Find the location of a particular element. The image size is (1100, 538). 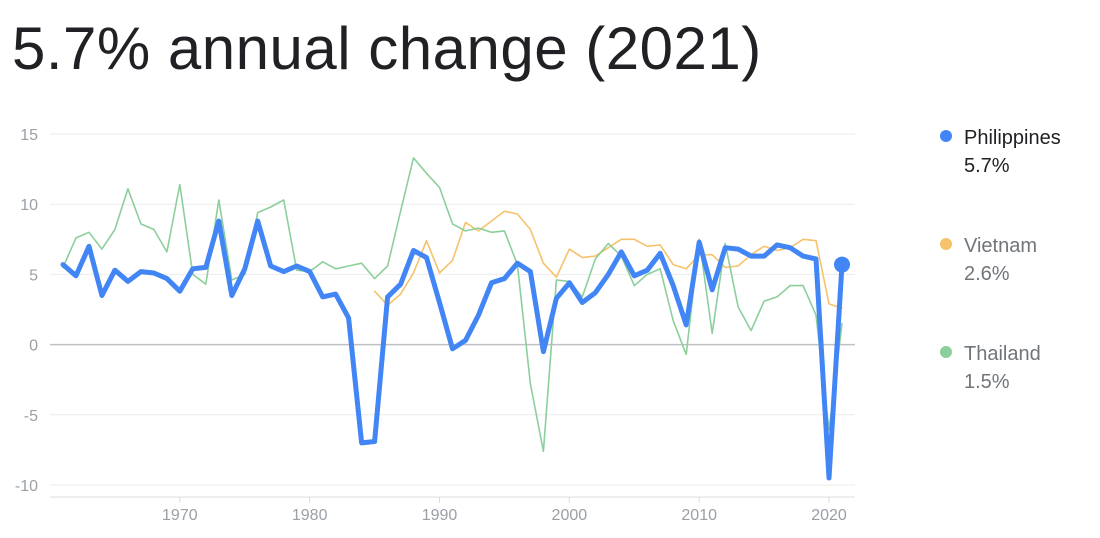

legend-name: Philippines is located at coordinates (1012, 138).